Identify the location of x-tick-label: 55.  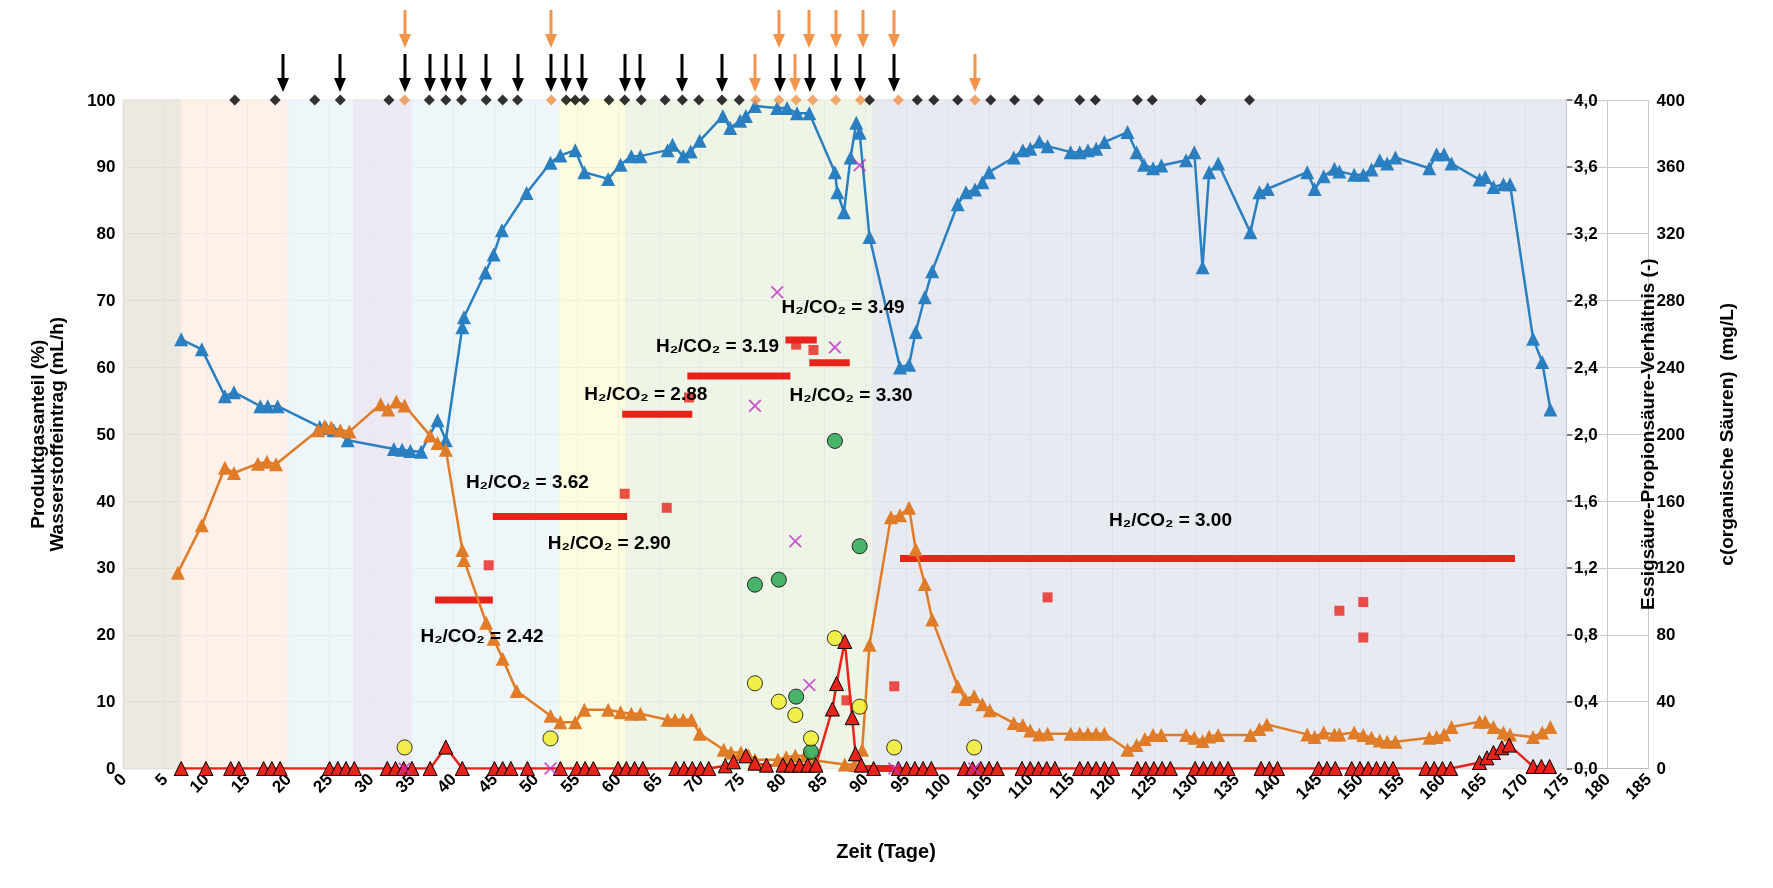
(570, 783).